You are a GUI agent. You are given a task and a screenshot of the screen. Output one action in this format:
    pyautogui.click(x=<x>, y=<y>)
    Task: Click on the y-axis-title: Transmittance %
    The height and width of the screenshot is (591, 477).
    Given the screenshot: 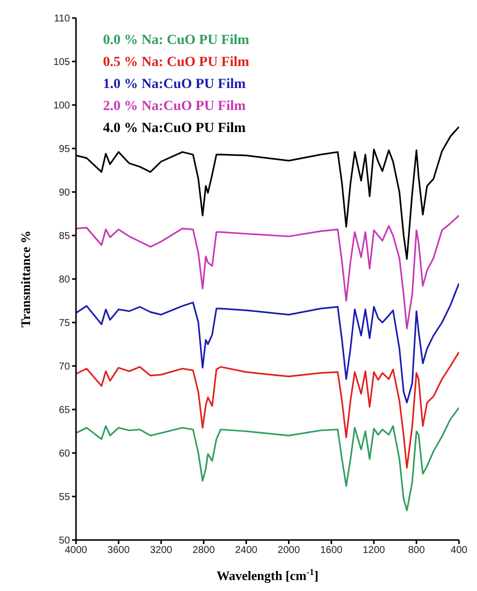 What is the action you would take?
    pyautogui.click(x=25, y=279)
    